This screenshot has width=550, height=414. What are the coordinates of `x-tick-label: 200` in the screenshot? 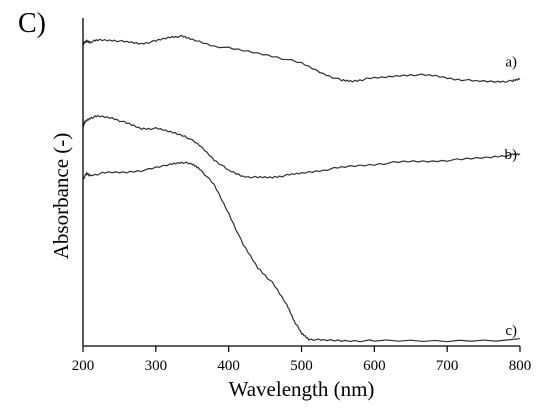 It's located at (83, 366).